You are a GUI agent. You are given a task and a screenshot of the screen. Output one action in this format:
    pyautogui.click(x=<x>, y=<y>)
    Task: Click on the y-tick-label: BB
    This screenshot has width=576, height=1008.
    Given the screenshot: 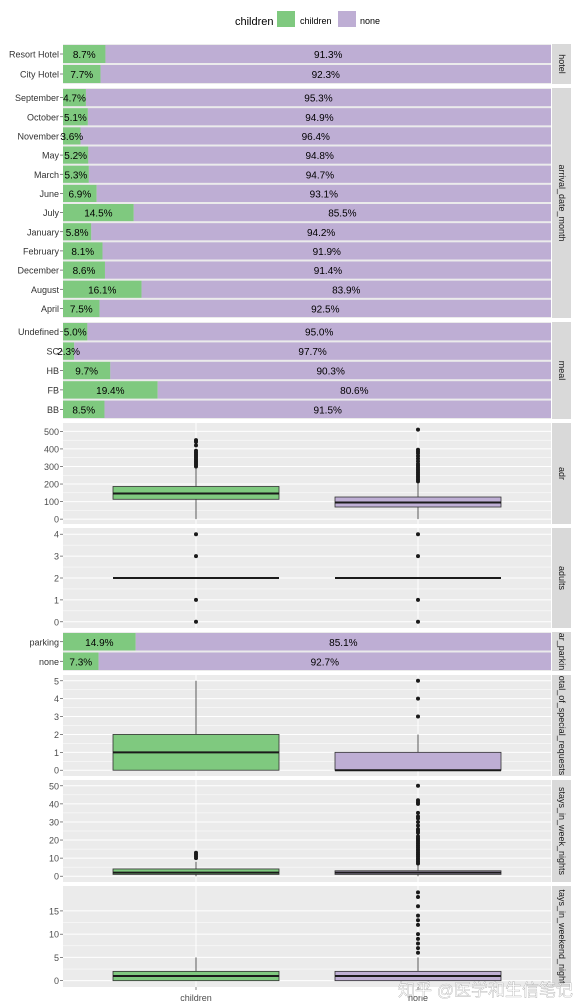 What is the action you would take?
    pyautogui.click(x=53, y=410)
    